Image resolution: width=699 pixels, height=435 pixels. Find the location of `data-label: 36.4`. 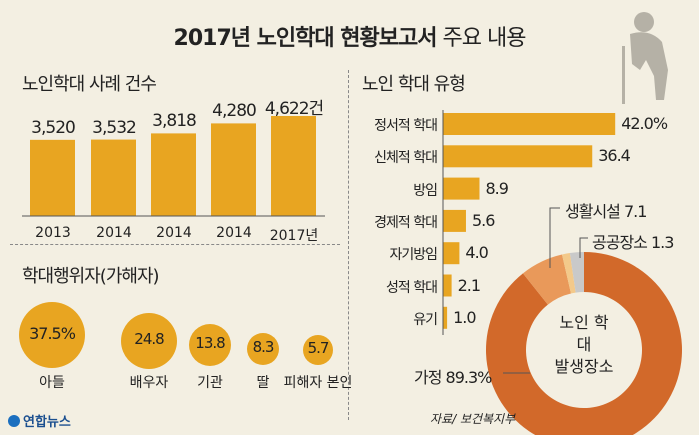

data-label: 36.4 is located at coordinates (614, 156).